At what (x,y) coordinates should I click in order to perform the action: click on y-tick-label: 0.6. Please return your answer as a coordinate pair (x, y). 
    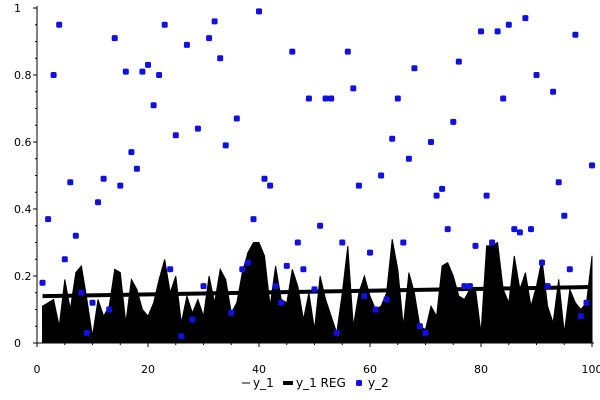
    Looking at the image, I should click on (23, 142).